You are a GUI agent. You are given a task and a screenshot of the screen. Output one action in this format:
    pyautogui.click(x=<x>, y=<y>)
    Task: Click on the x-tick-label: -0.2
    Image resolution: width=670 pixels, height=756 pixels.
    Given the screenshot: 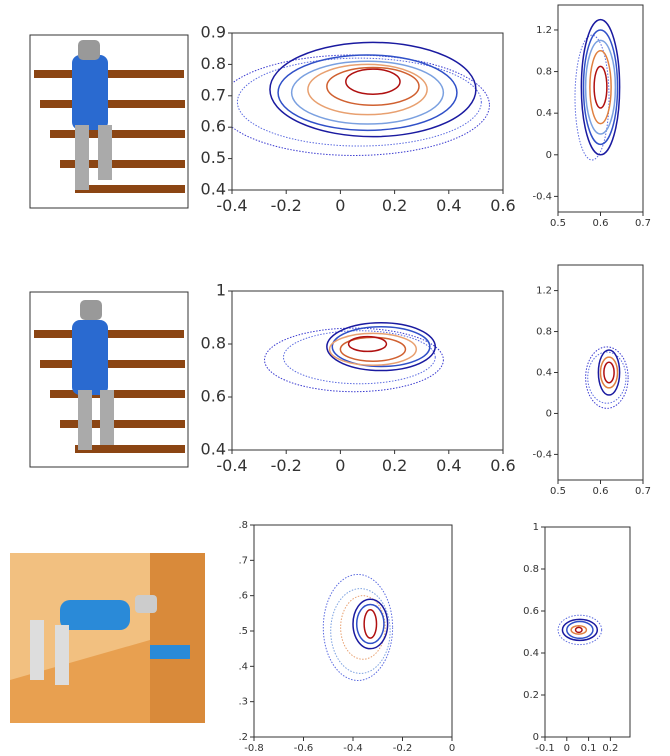 What is the action you would take?
    pyautogui.click(x=286, y=465)
    